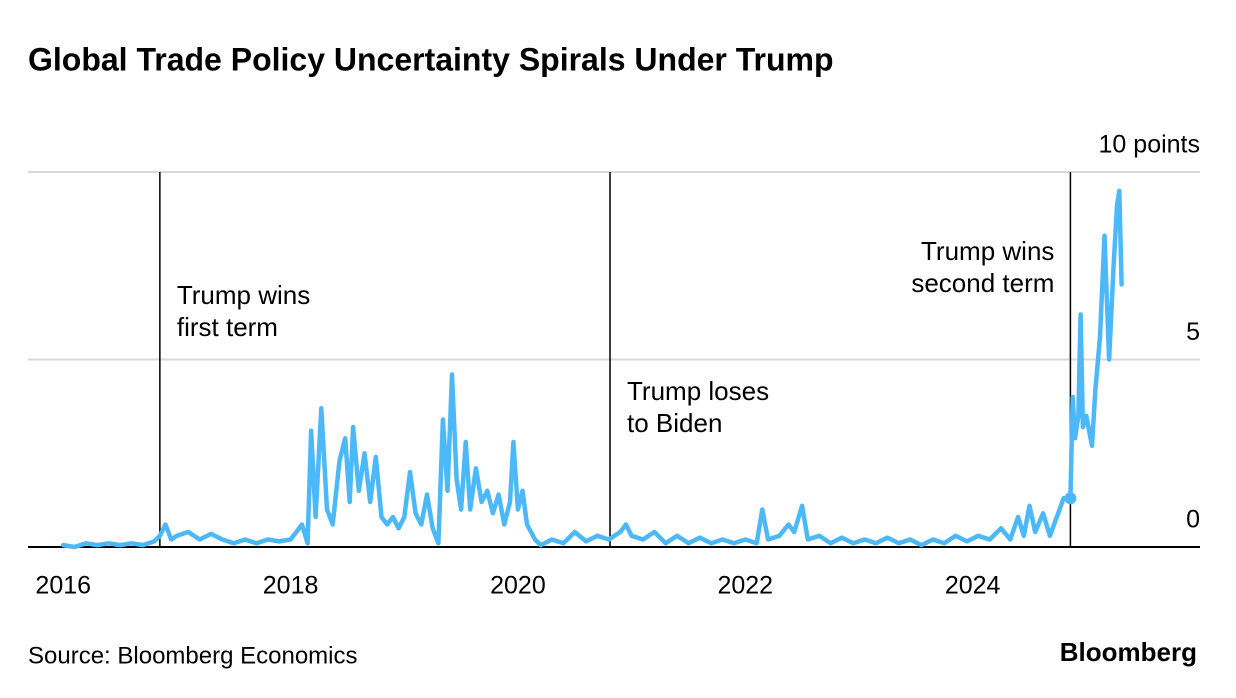 Image resolution: width=1236 pixels, height=698 pixels. Describe the element at coordinates (674, 423) in the screenshot. I see `annotation-text: to Biden` at that location.